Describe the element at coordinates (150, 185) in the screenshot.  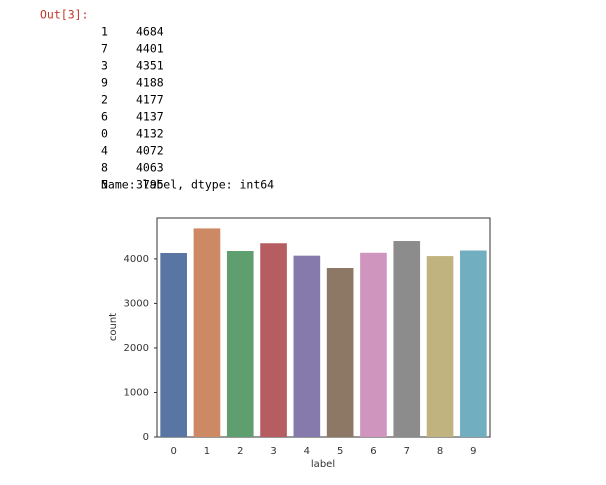
I see `series-value: 3795` at that location.